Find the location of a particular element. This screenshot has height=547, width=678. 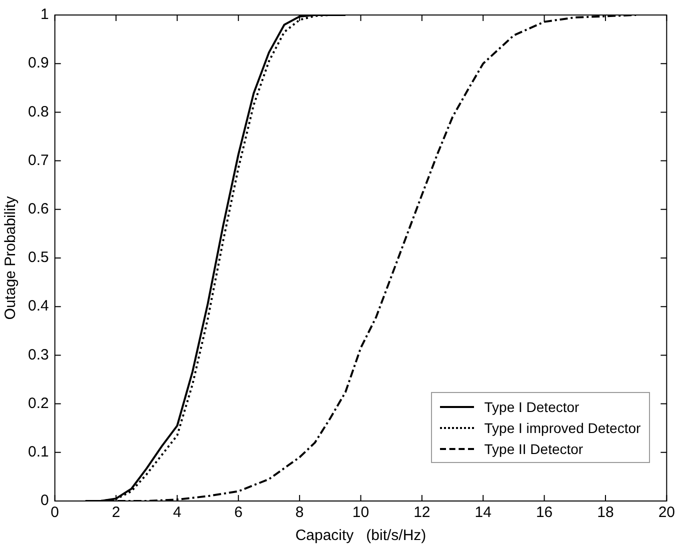

x-tick-label: 20 is located at coordinates (666, 513).